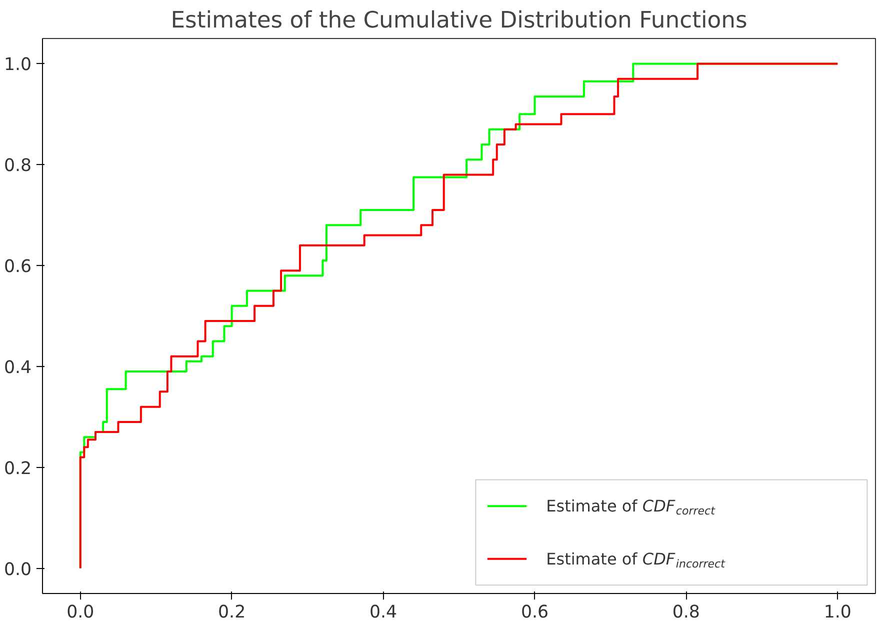  Describe the element at coordinates (18, 368) in the screenshot. I see `y-tick-label: 0.4` at that location.